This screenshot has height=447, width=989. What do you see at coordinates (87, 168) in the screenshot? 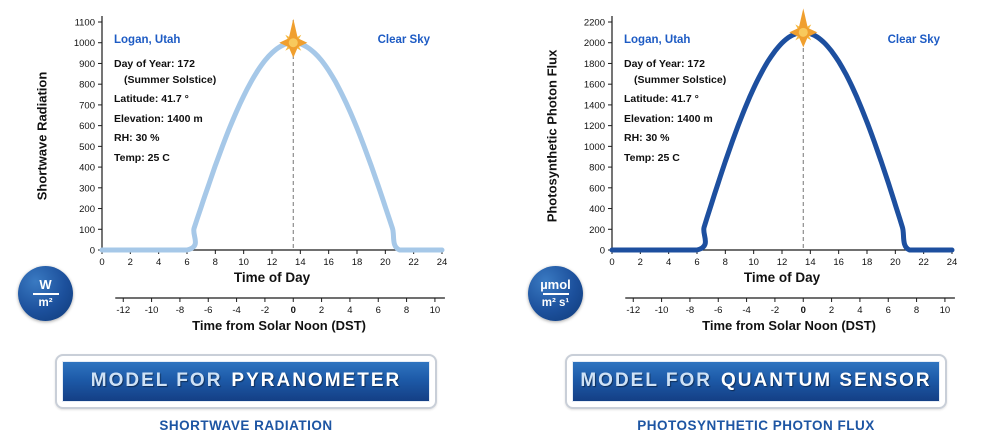
I see `svg-text: 400` at bounding box center [87, 168].